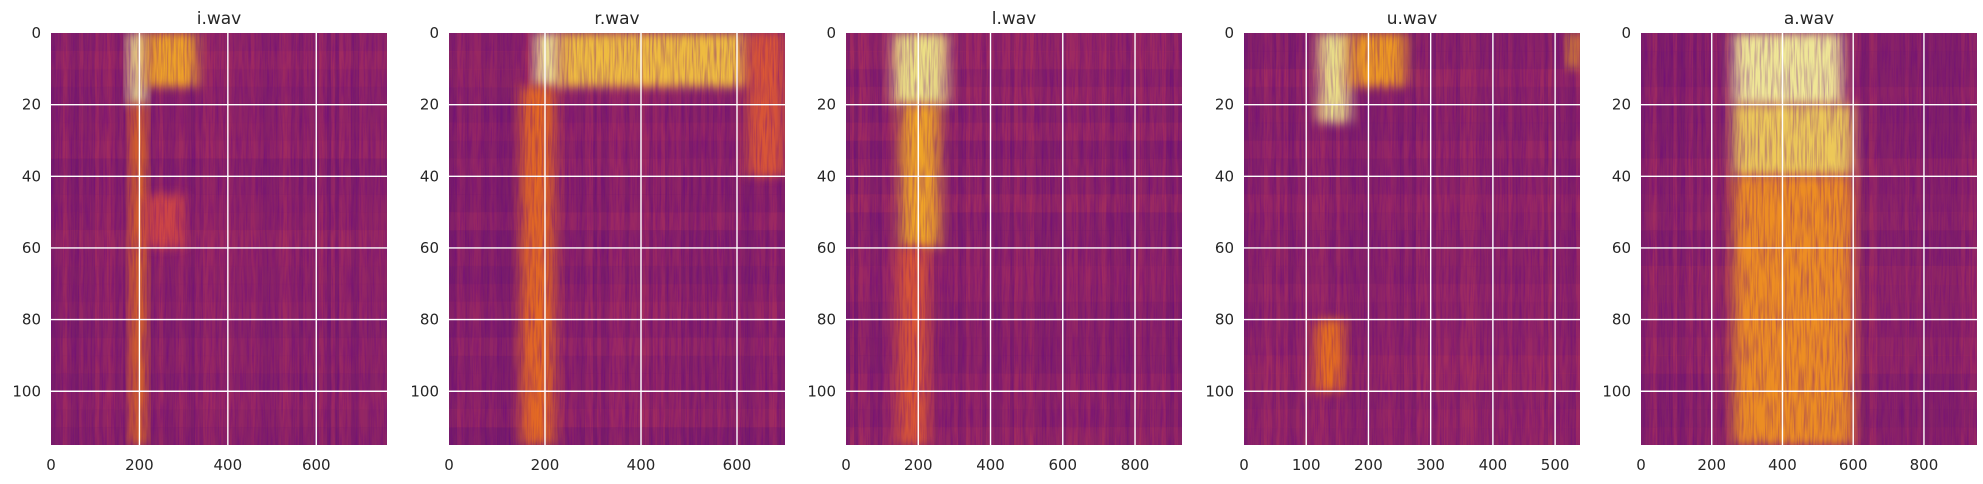  I want to click on panel-title: u.wav, so click(1412, 19).